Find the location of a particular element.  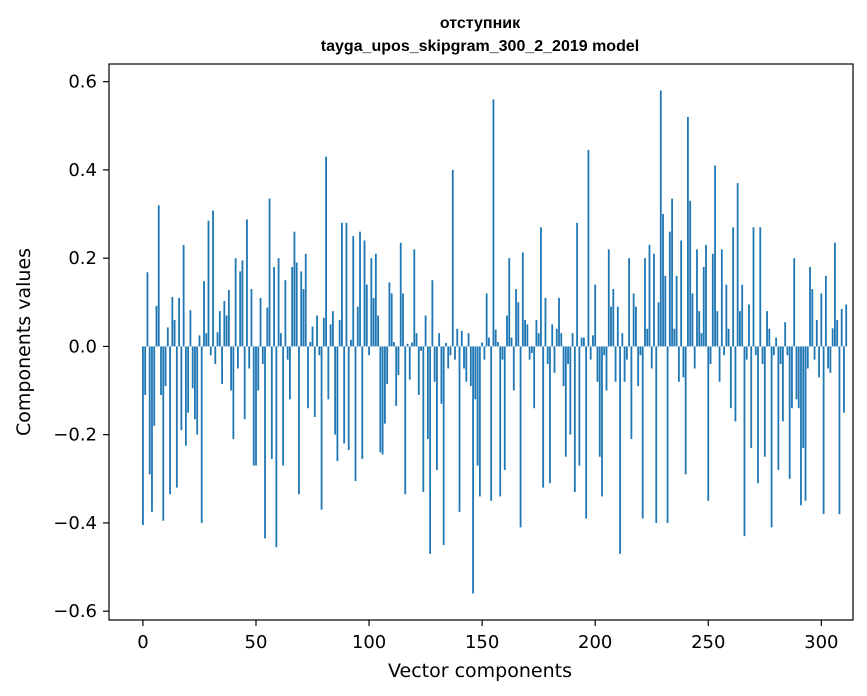

y-tick-label-5: 0.4 is located at coordinates (82, 170).